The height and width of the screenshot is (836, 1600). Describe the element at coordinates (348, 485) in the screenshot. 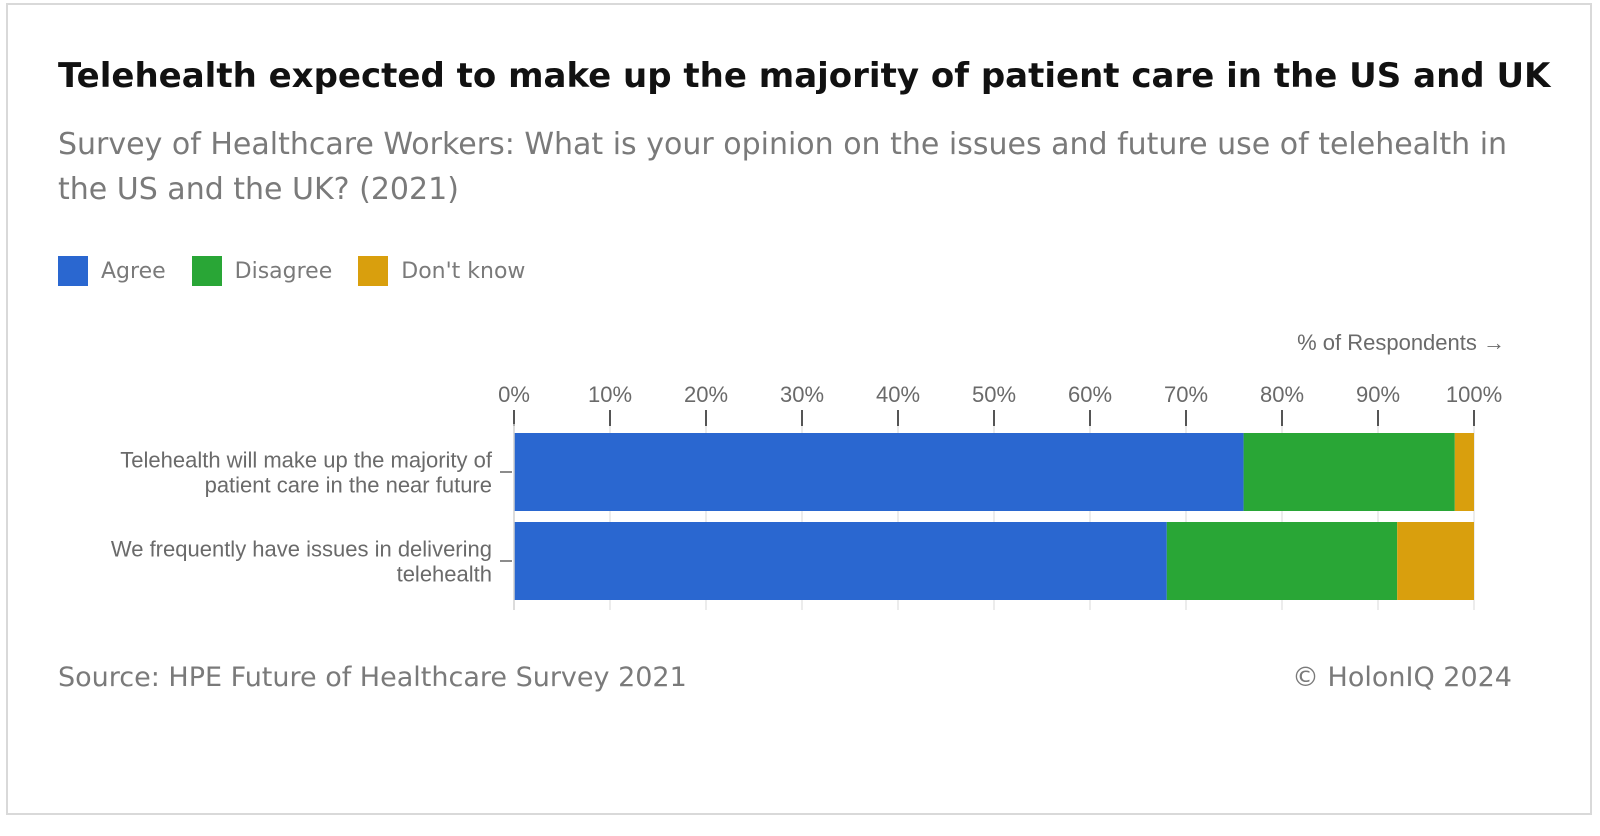

I see `category-label: patient care in the near future` at that location.